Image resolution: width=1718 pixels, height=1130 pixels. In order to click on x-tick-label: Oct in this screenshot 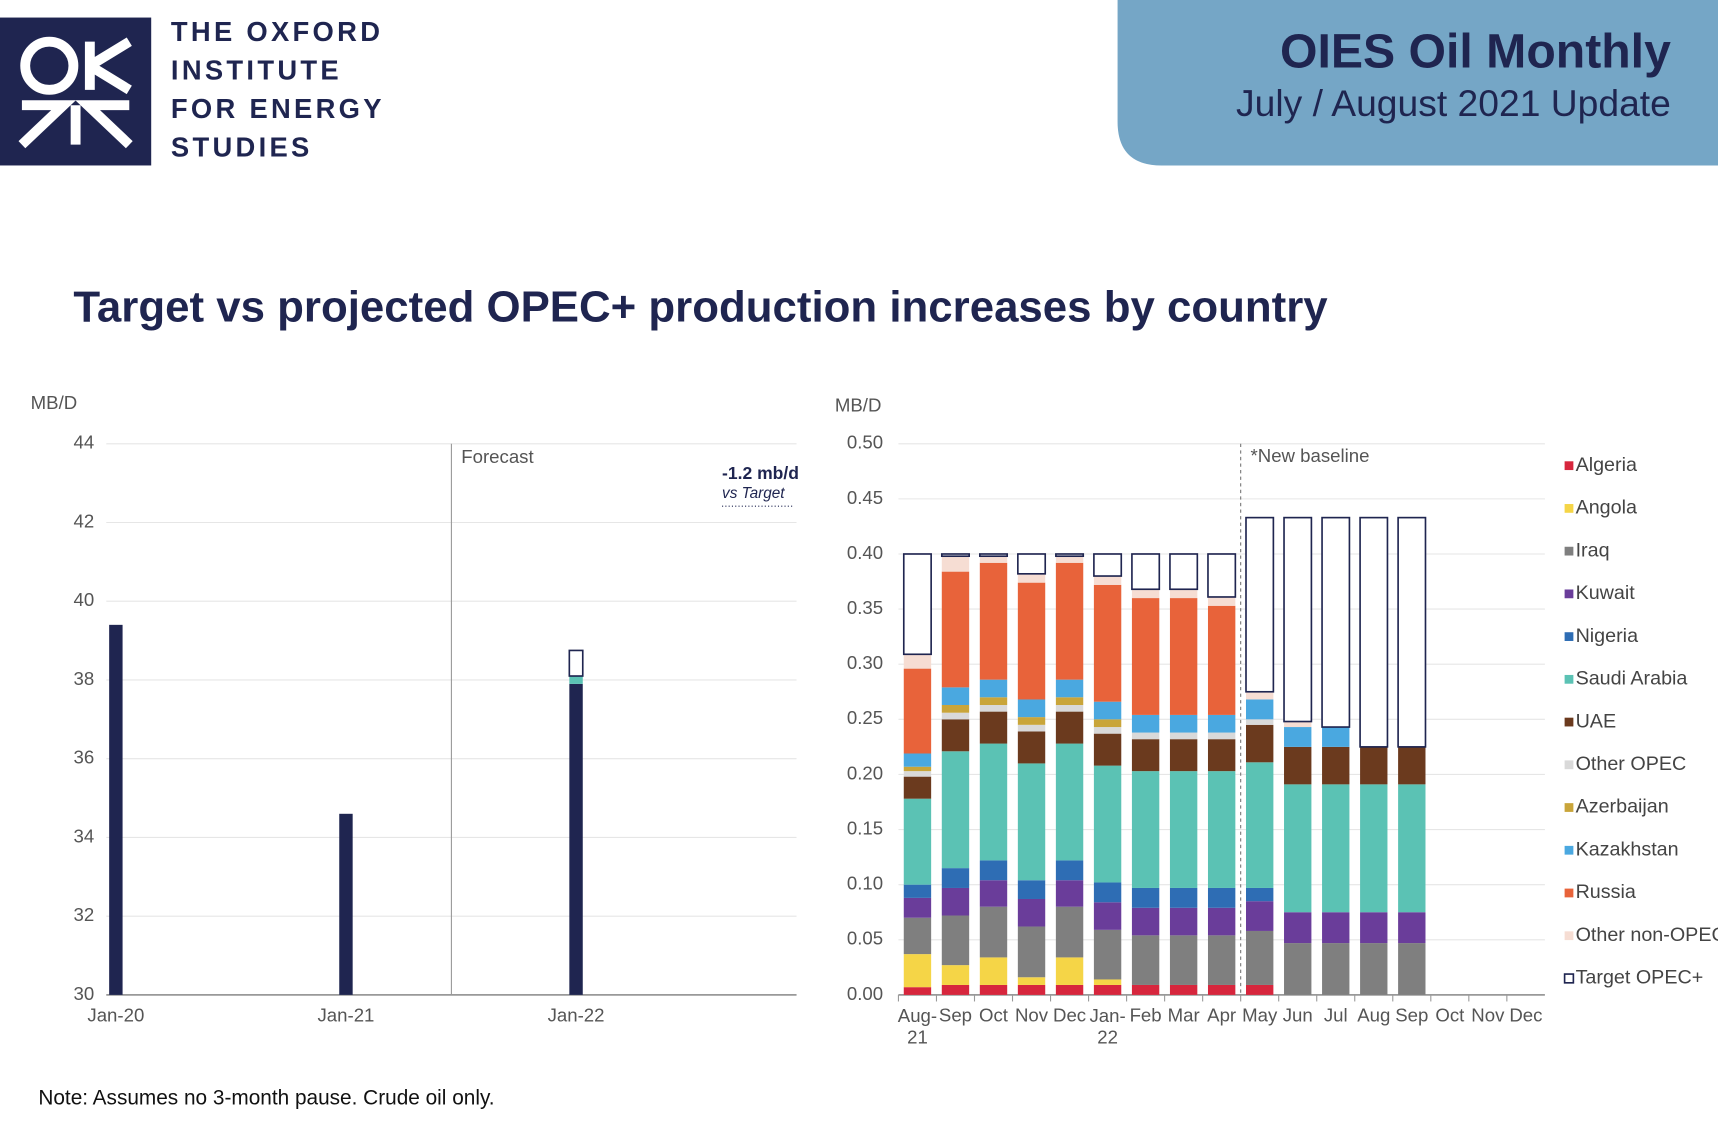, I will do `click(994, 1015)`.